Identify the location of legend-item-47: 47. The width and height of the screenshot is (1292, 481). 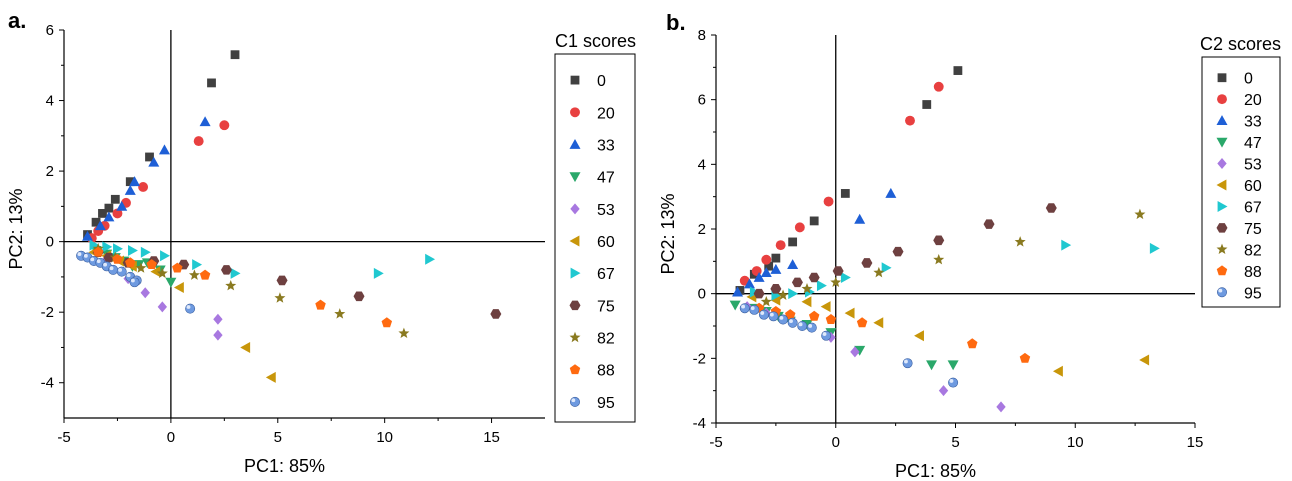
(1239, 143).